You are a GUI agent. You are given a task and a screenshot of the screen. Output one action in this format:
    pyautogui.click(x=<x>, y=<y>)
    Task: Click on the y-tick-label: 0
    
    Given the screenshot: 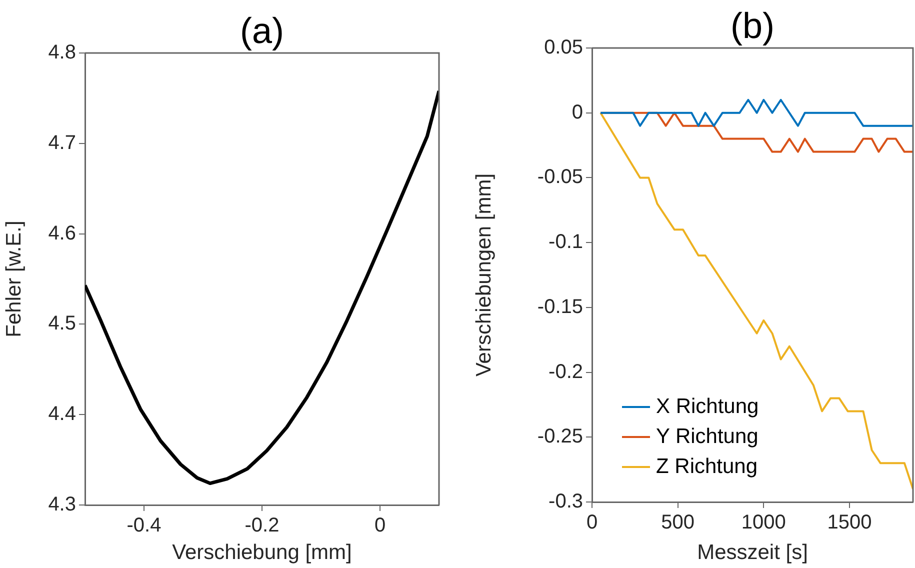 What is the action you would take?
    pyautogui.click(x=577, y=112)
    